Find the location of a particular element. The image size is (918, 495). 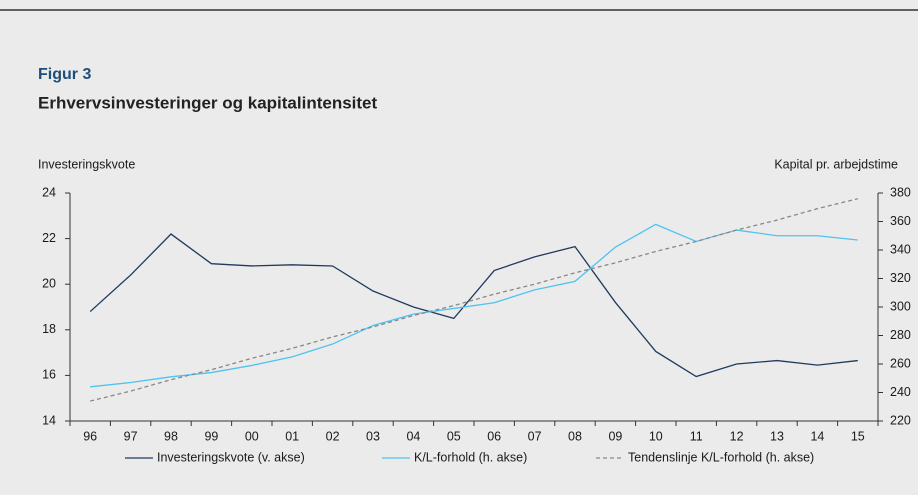

y2-tick-label: 220 is located at coordinates (900, 420).